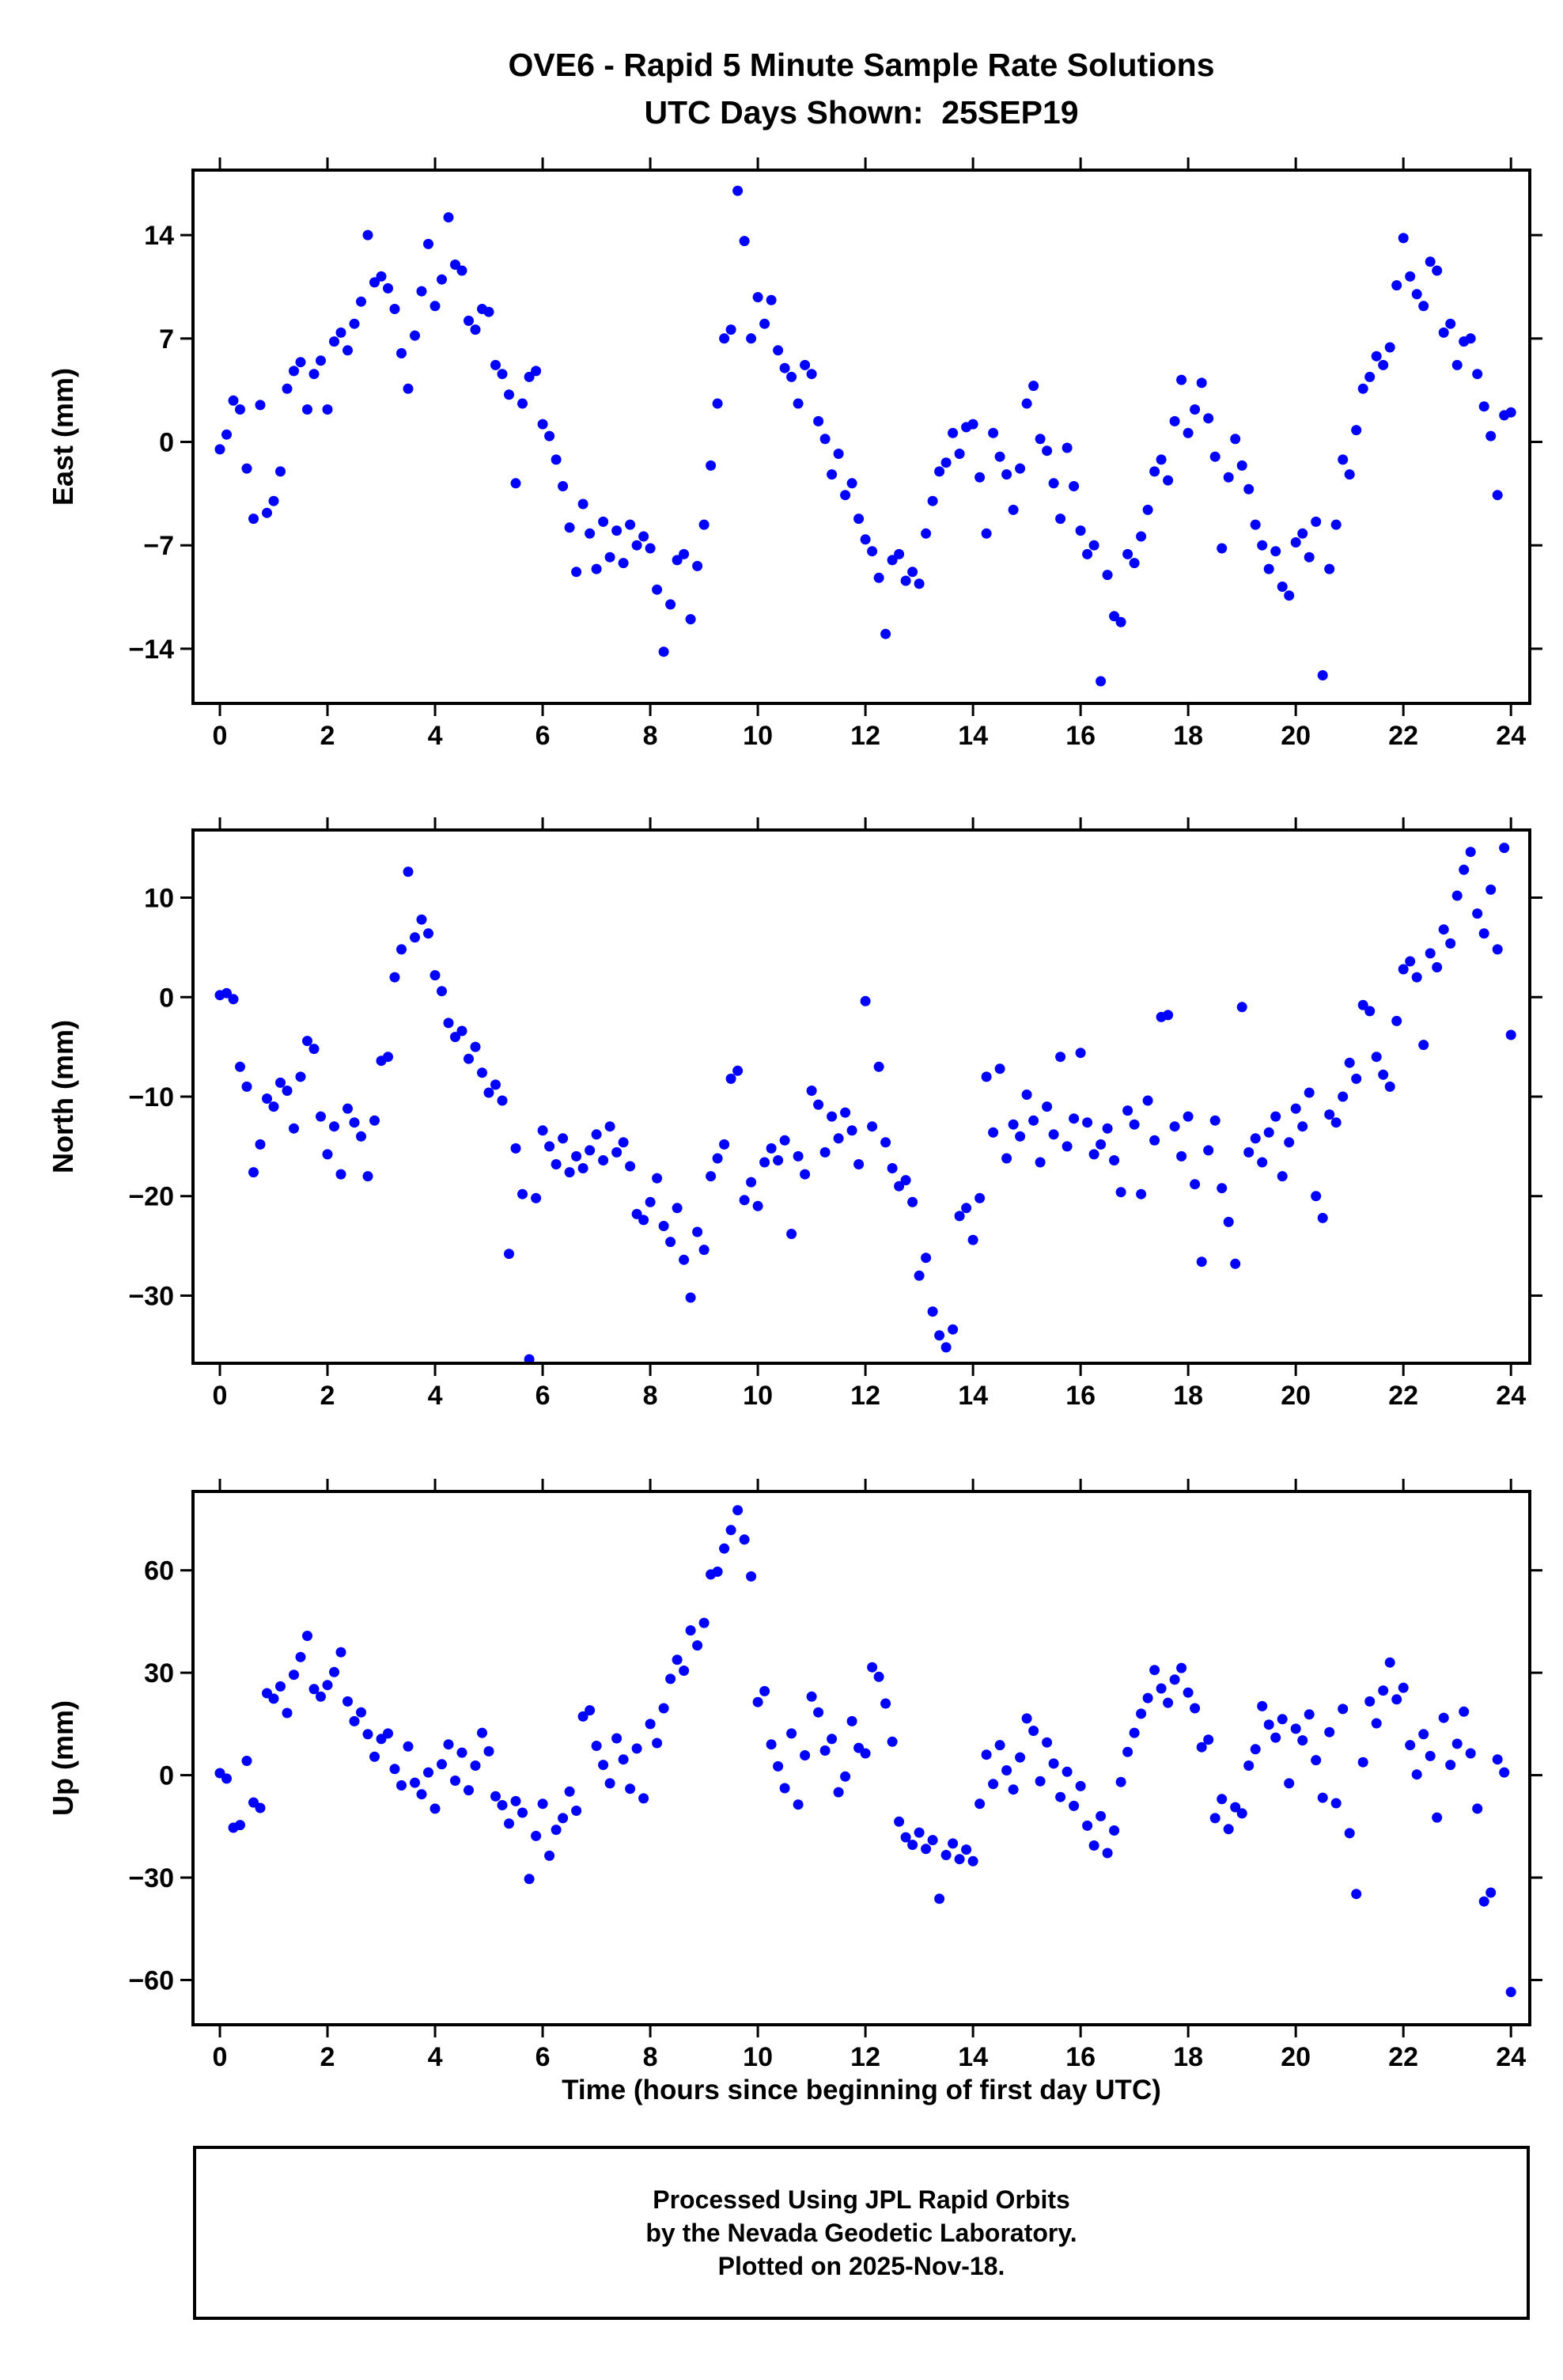 The width and height of the screenshot is (1563, 2380). Describe the element at coordinates (158, 546) in the screenshot. I see `y-tick-label: −7` at that location.